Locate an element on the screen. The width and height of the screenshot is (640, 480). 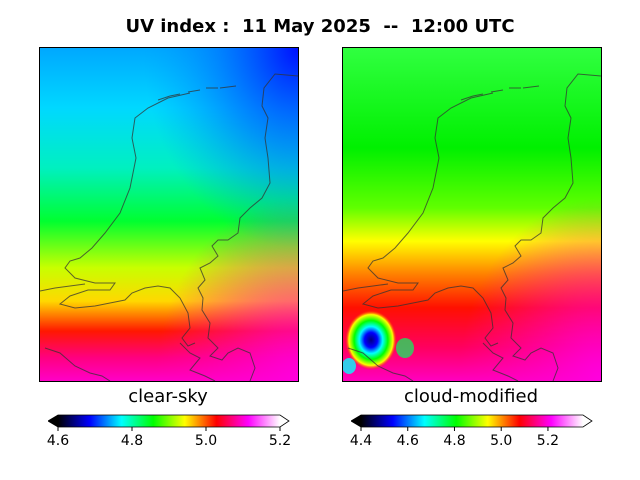
figure-title: UV index : 11 May 2025 -- 12:00 UTC is located at coordinates (320, 26).